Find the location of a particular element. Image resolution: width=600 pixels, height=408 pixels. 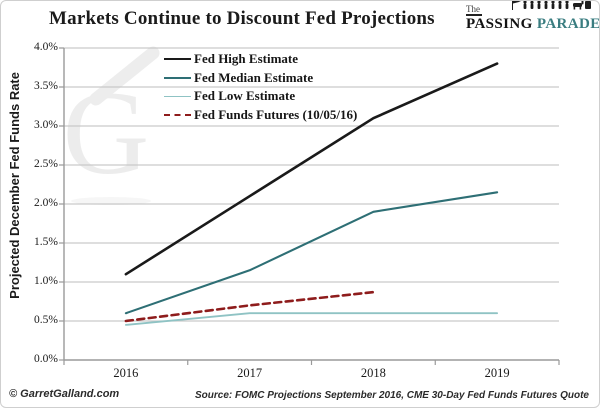

y-tick-label: 3.5% is located at coordinates (46, 86).